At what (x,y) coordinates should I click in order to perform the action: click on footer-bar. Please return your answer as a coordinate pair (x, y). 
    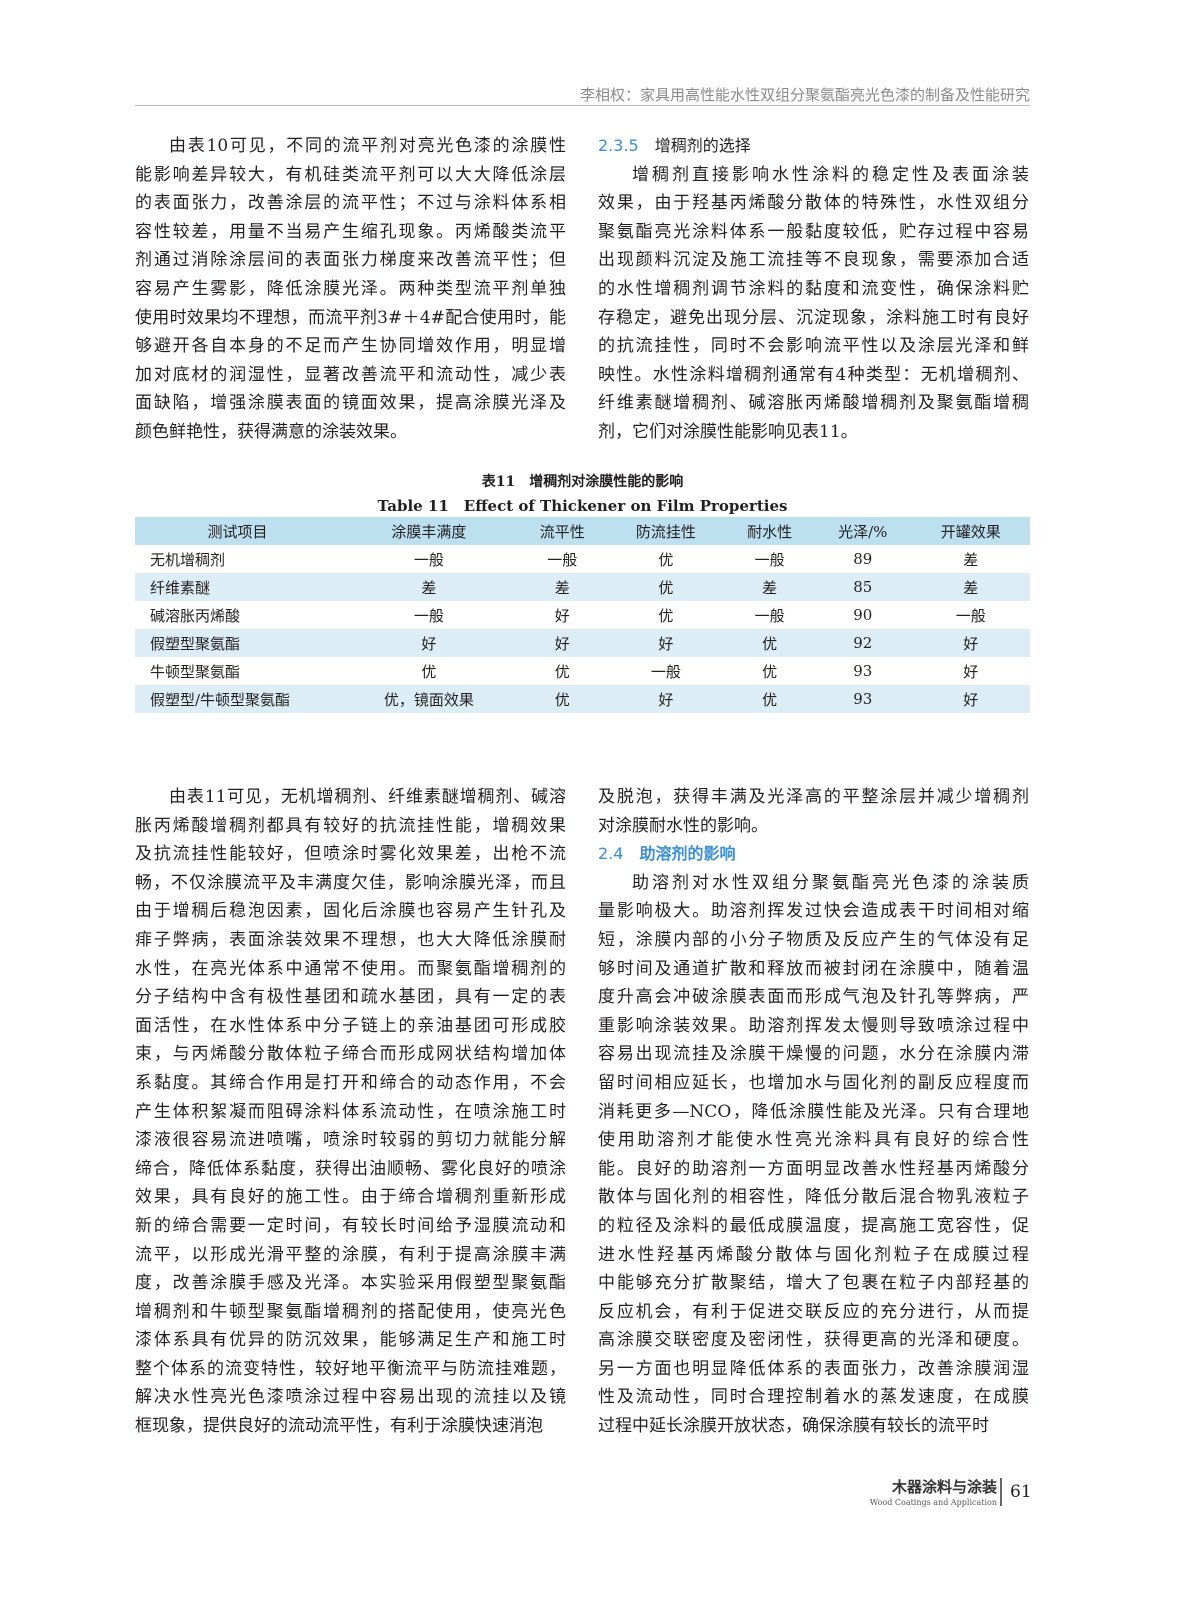
    Looking at the image, I should click on (1001, 1492).